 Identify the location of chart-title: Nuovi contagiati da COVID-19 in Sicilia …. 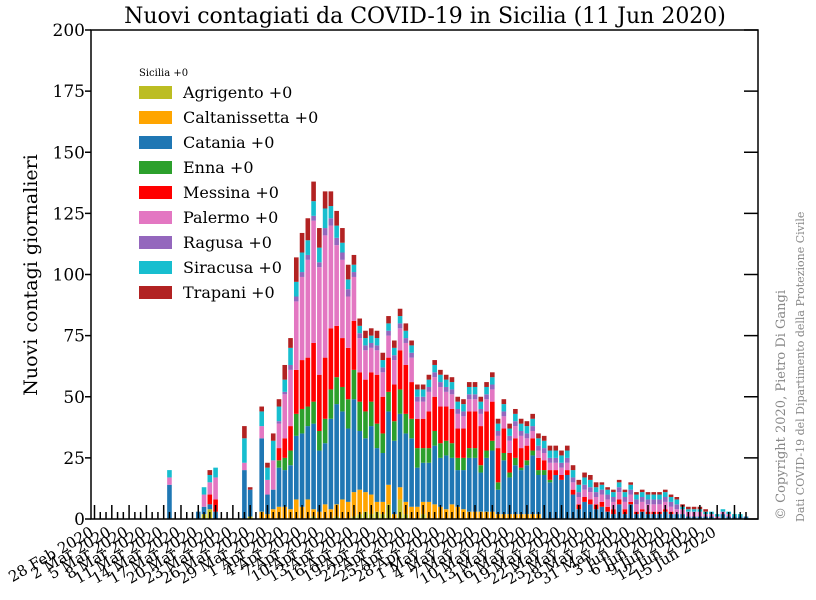
(425, 16).